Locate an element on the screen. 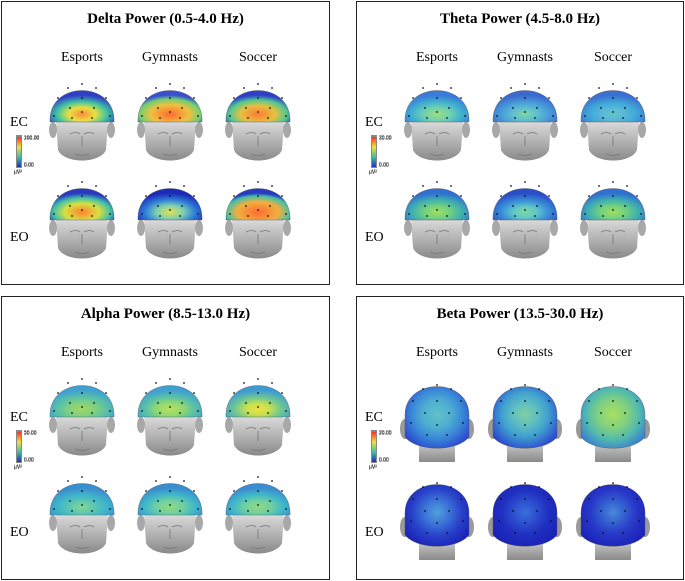  head-topomap-soccer-ec is located at coordinates (613, 423).